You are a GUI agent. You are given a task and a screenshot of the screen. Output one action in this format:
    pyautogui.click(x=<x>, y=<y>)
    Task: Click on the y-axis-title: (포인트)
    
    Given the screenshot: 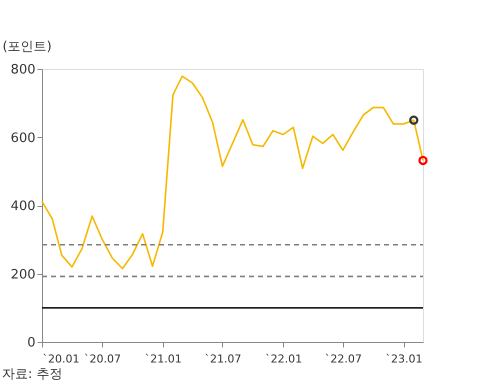 What is the action you would take?
    pyautogui.click(x=27, y=47)
    